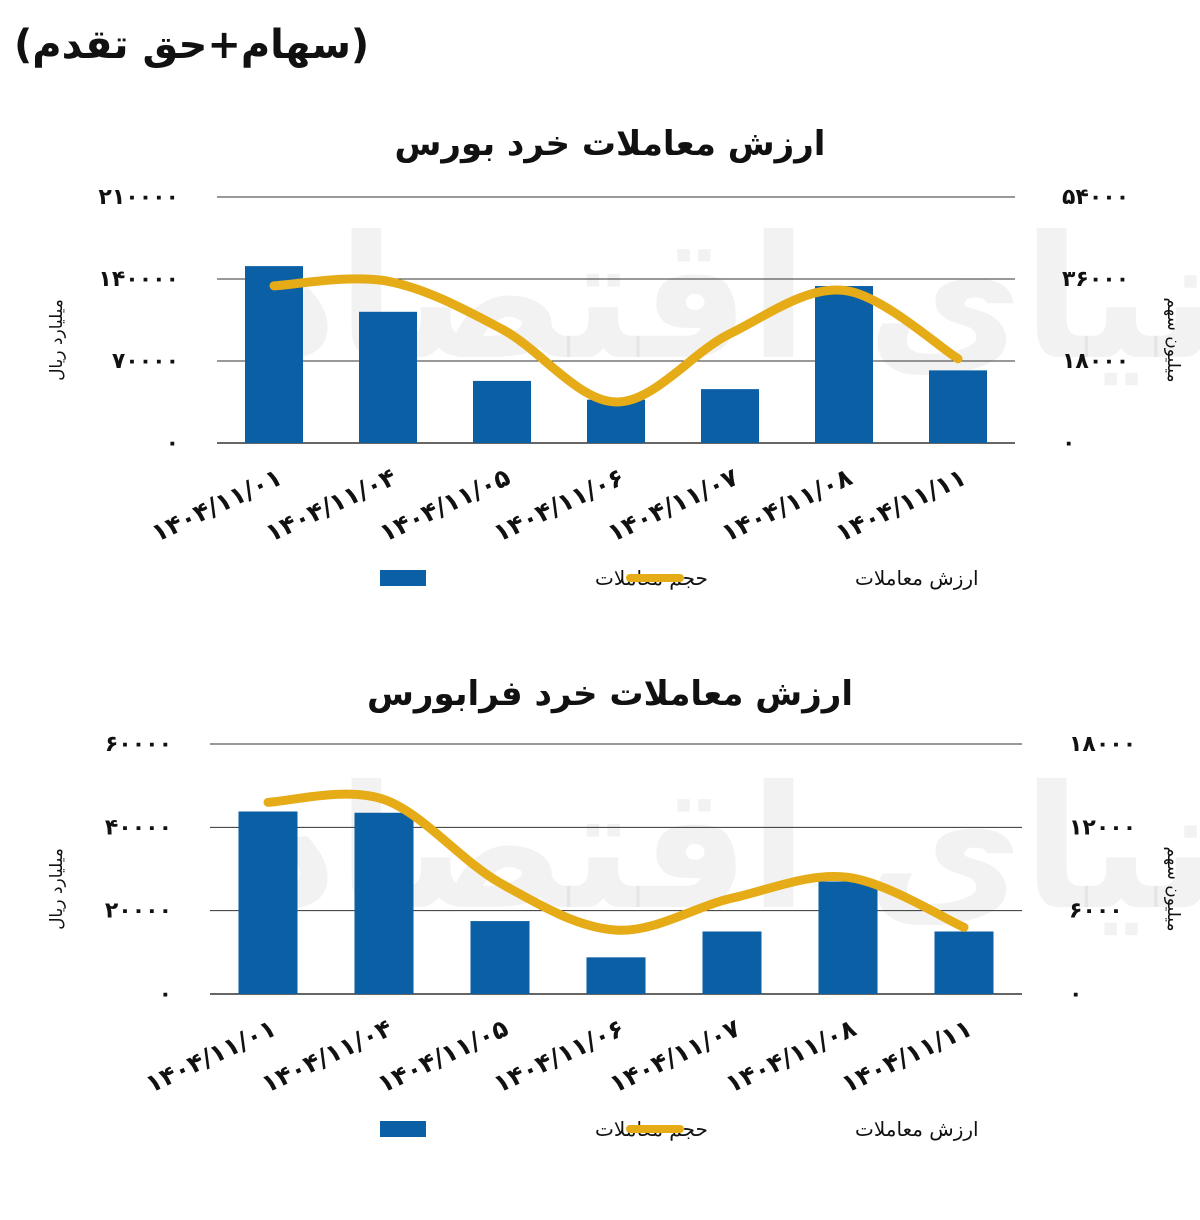 This screenshot has height=1220, width=1200. Describe the element at coordinates (138, 827) in the screenshot. I see `y-tick-label-left: ۴۰۰۰۰` at that location.